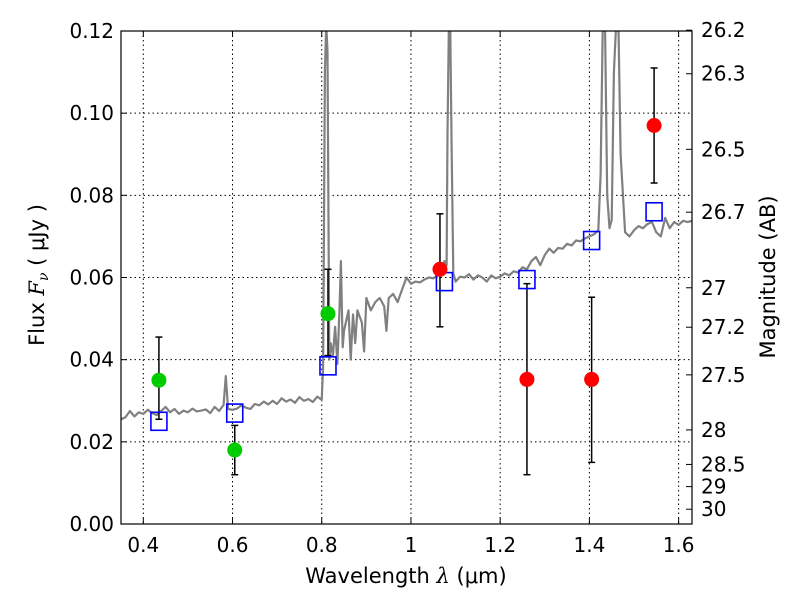 This screenshot has height=600, width=800. Describe the element at coordinates (143, 545) in the screenshot. I see `x-tick-label: 0.4` at that location.